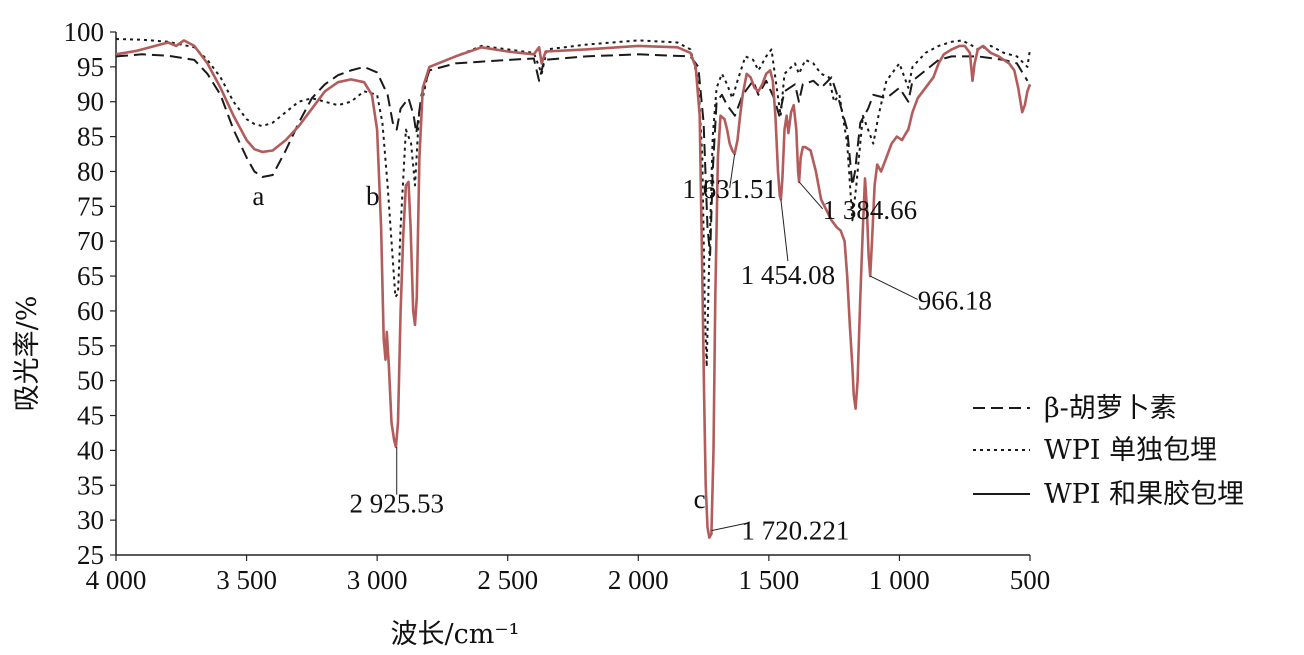  I want to click on x-axis-title: 波长/cm⁻¹, so click(455, 634).